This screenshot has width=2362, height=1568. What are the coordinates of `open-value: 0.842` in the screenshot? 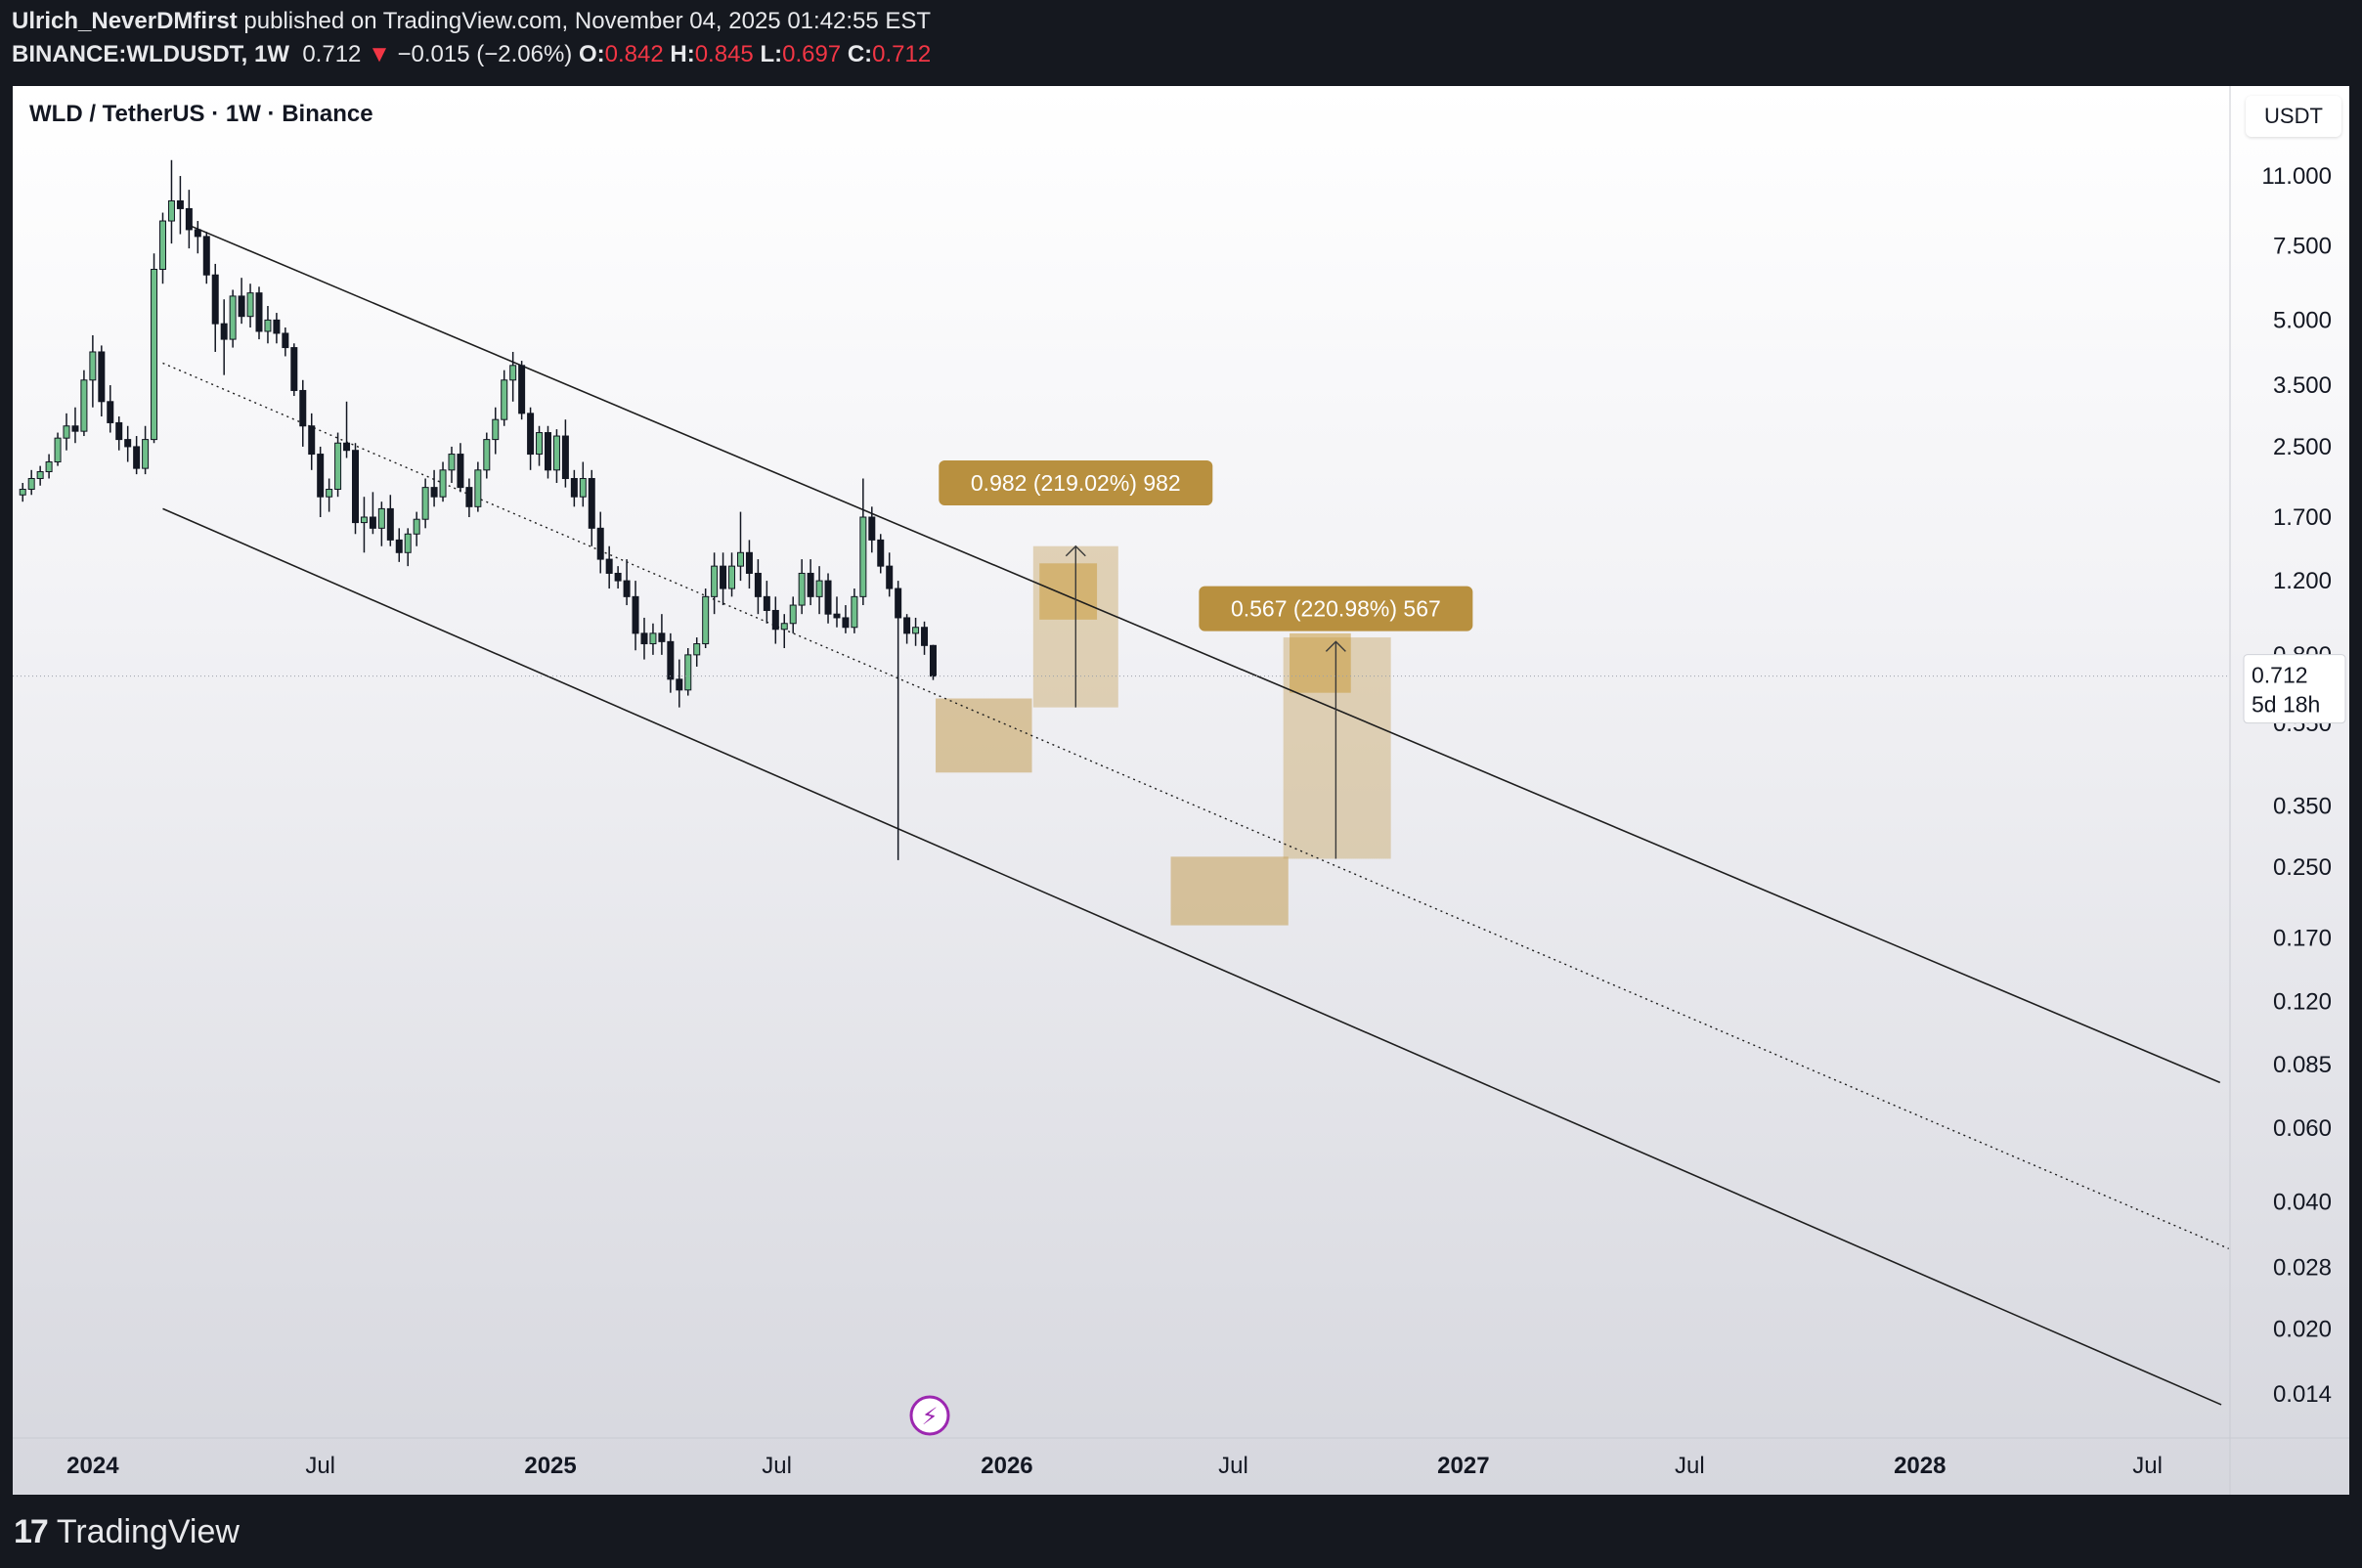 It's located at (634, 54).